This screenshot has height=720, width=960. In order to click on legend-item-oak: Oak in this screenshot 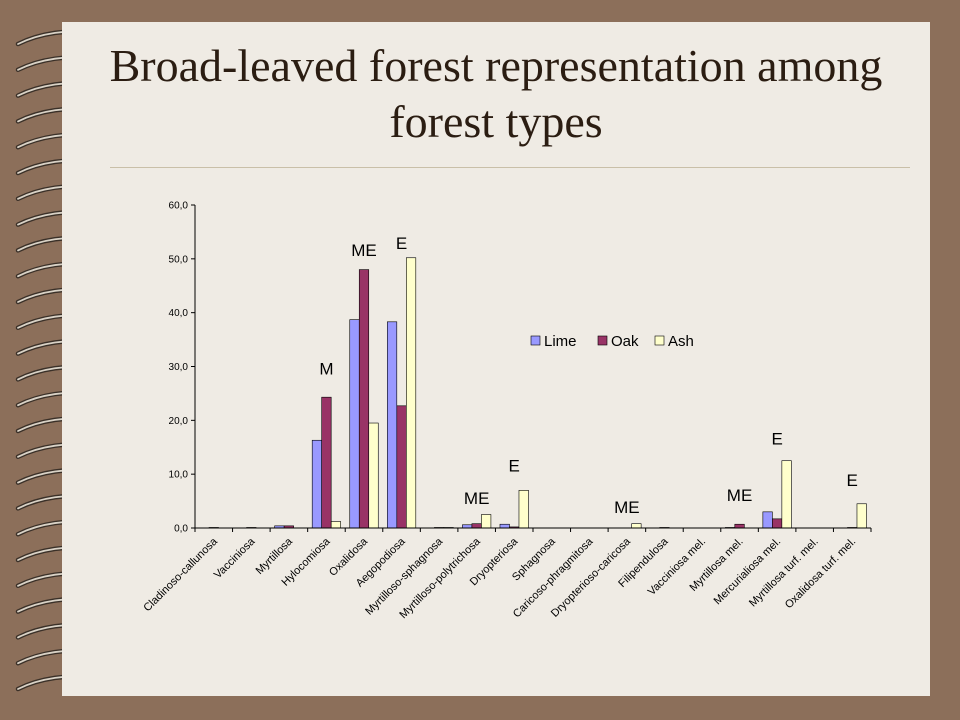, I will do `click(618, 341)`.